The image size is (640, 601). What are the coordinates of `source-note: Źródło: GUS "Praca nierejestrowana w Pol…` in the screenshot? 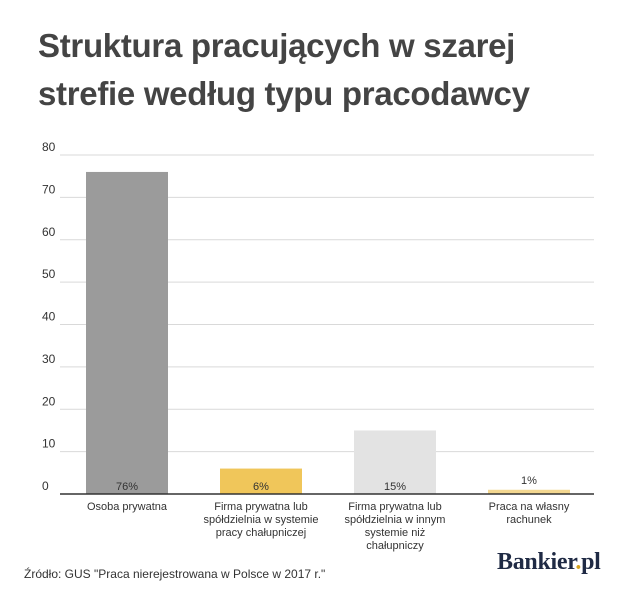 It's located at (175, 574).